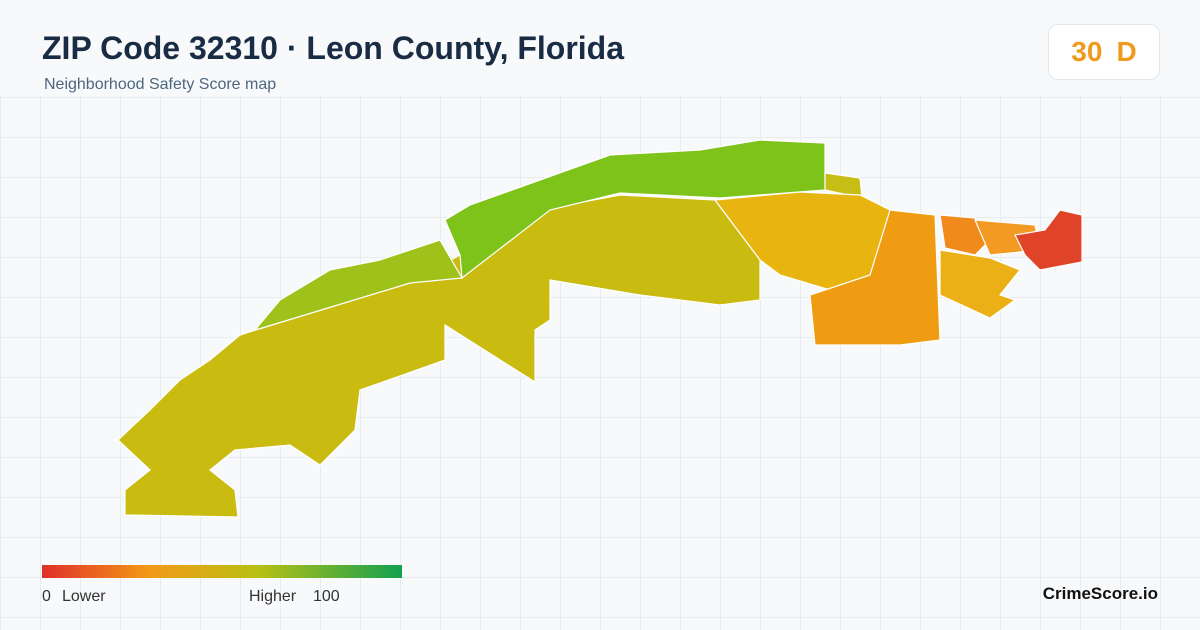 Image resolution: width=1200 pixels, height=630 pixels. I want to click on score-badge: 30 D, so click(1104, 52).